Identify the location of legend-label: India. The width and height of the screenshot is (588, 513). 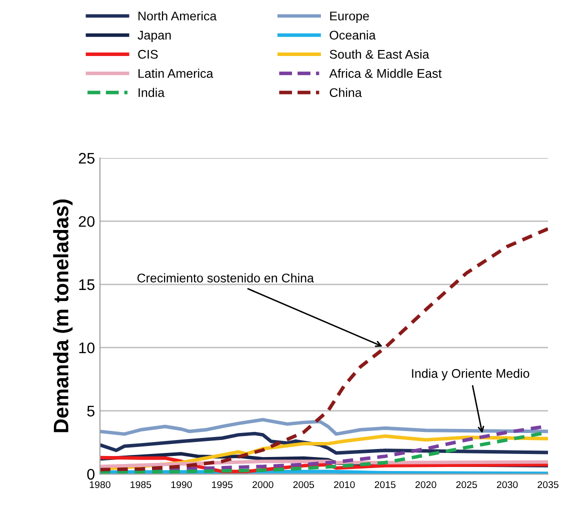
(151, 93).